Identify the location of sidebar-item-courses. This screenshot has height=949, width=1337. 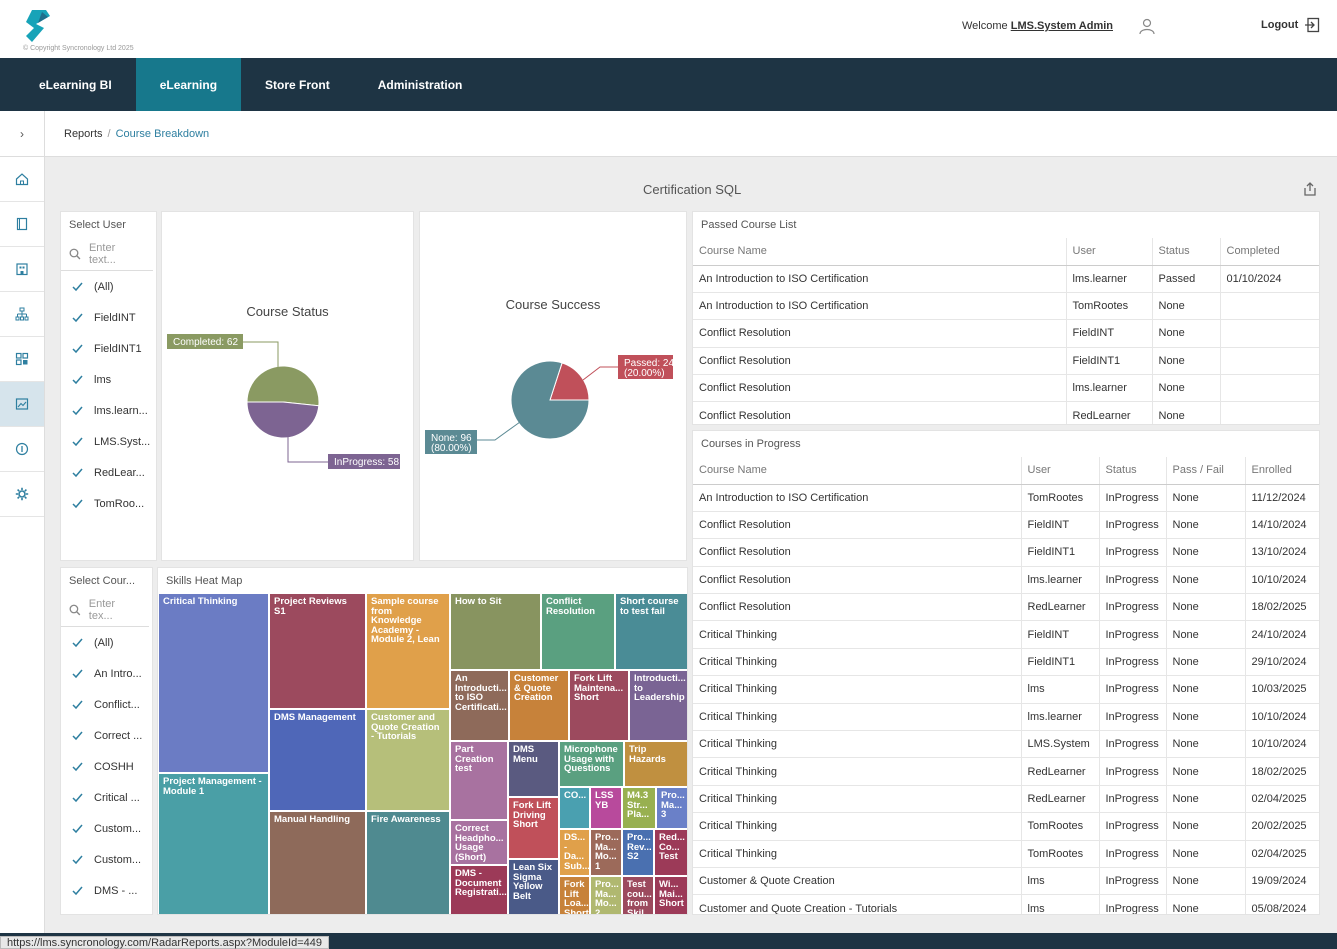
(22, 224).